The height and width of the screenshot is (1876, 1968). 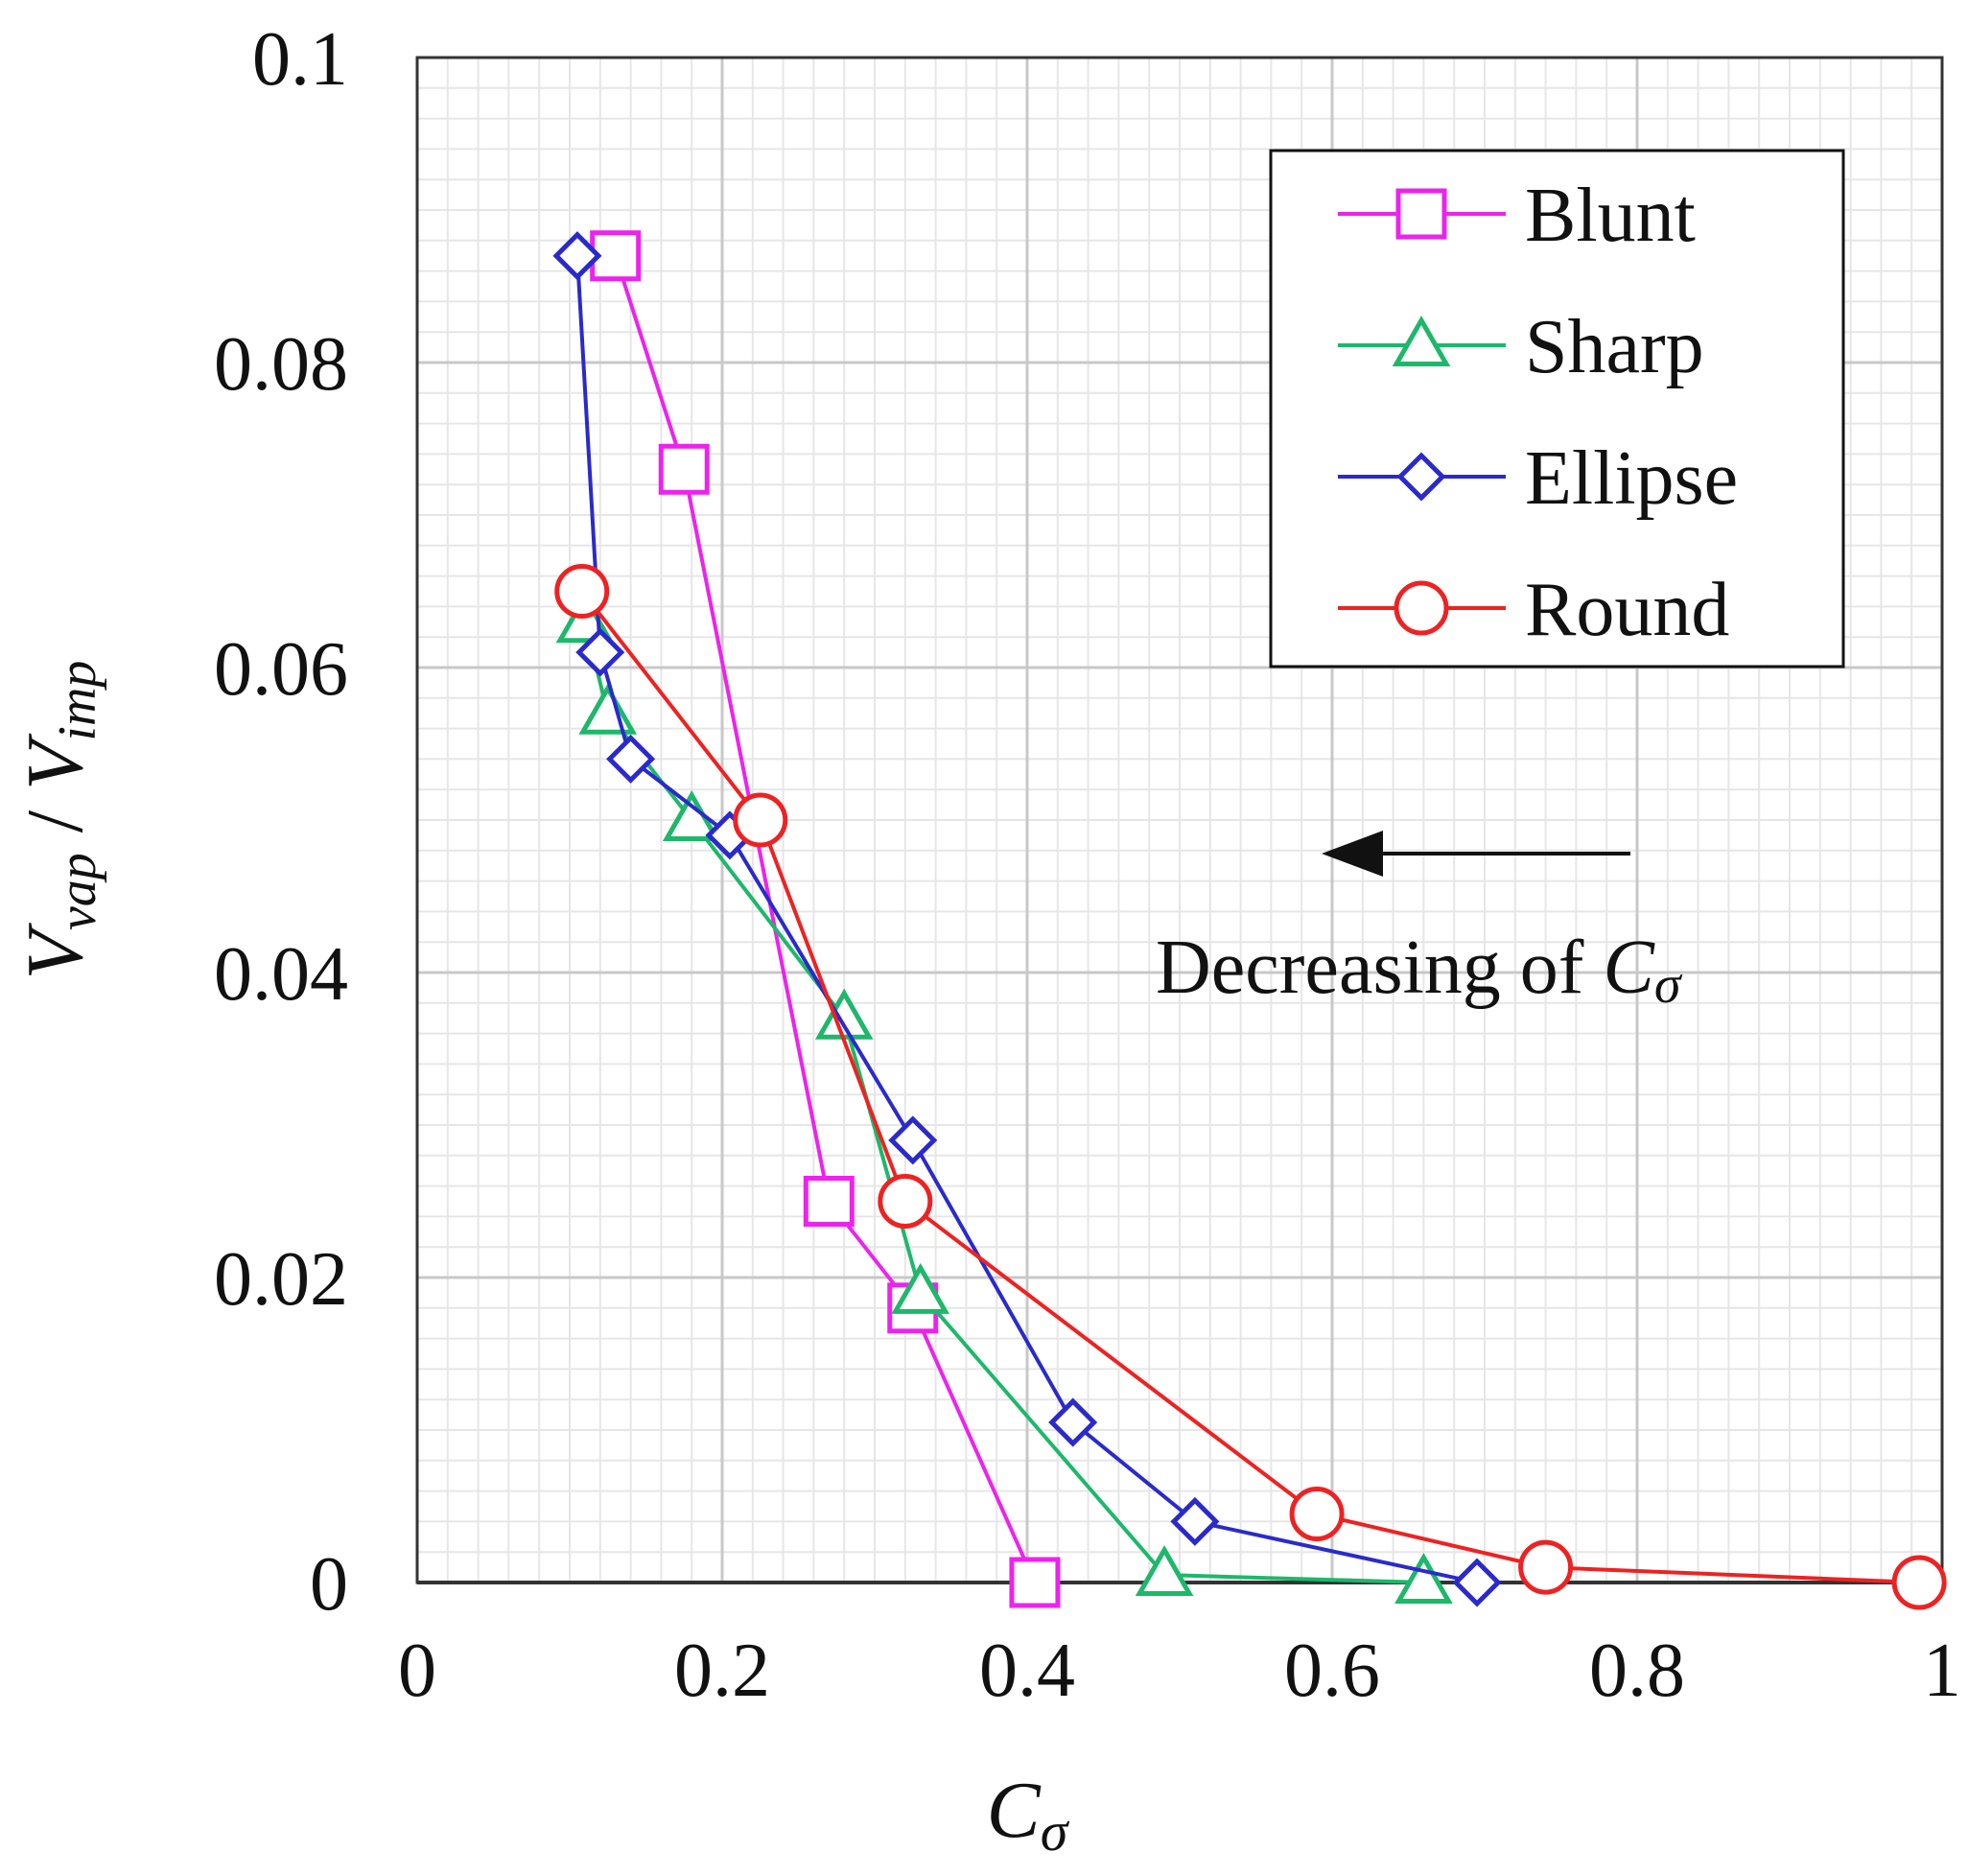 I want to click on annotation-text: Decreasing of Cσ, so click(x=1419, y=970).